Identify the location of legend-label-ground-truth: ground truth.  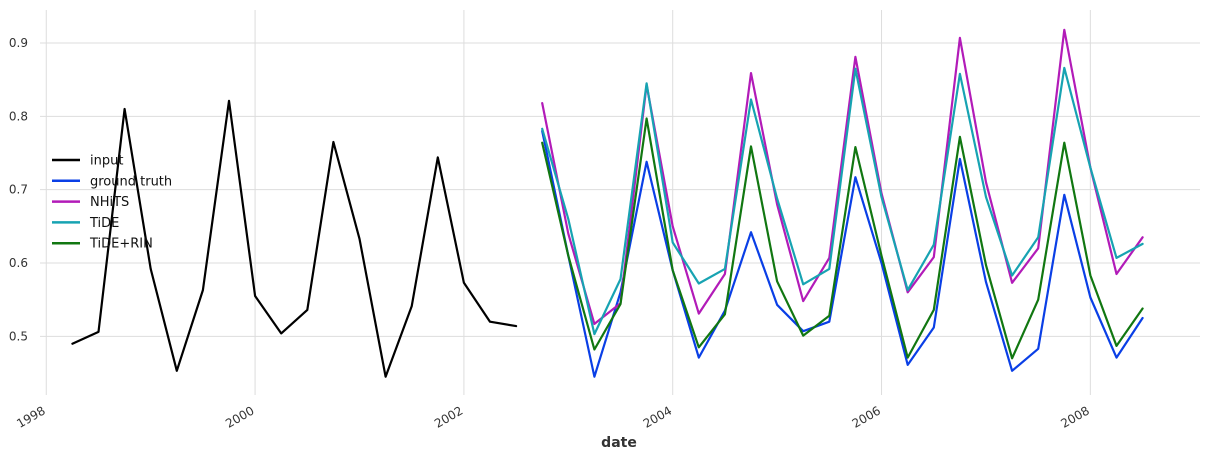
(131, 181).